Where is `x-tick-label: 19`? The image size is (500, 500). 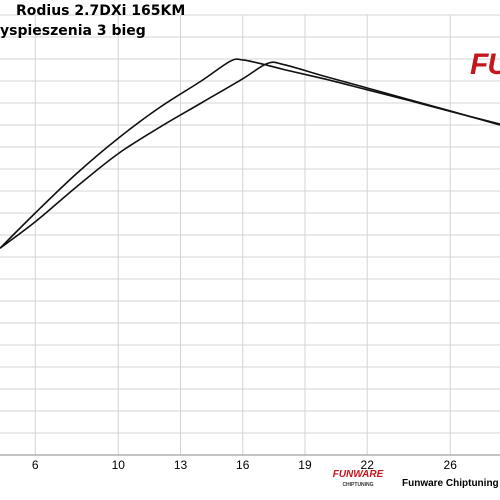 x-tick-label: 19 is located at coordinates (305, 465).